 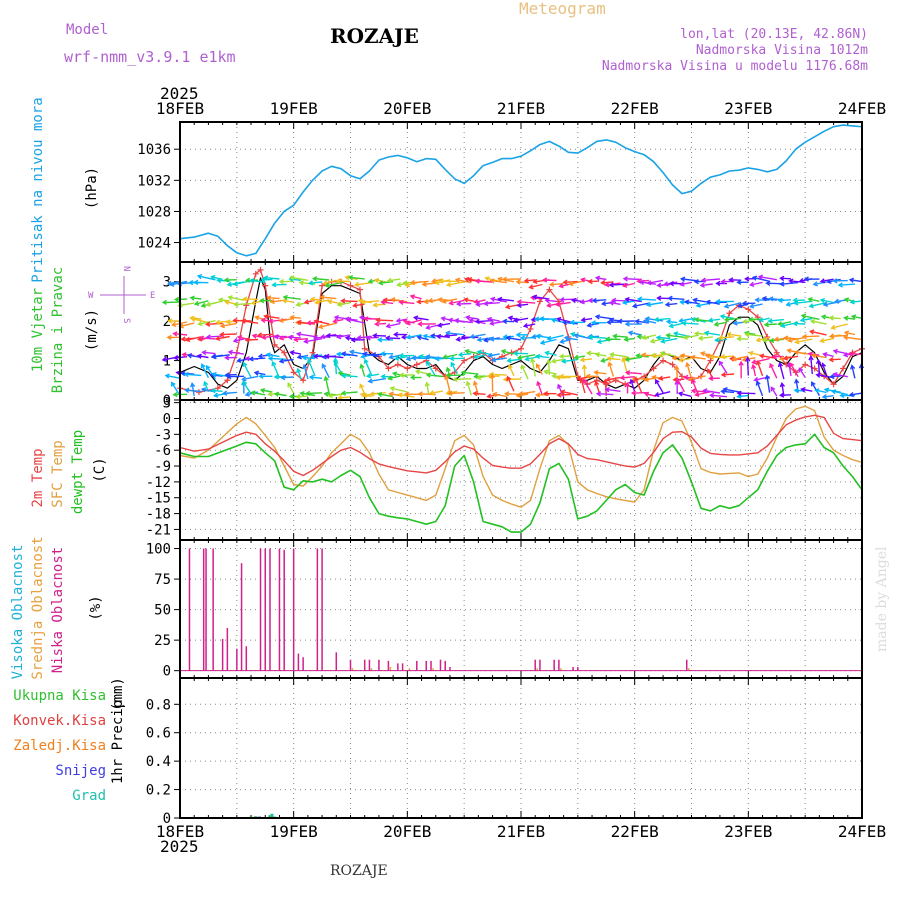 I want to click on dewpt-line, so click(x=521, y=483).